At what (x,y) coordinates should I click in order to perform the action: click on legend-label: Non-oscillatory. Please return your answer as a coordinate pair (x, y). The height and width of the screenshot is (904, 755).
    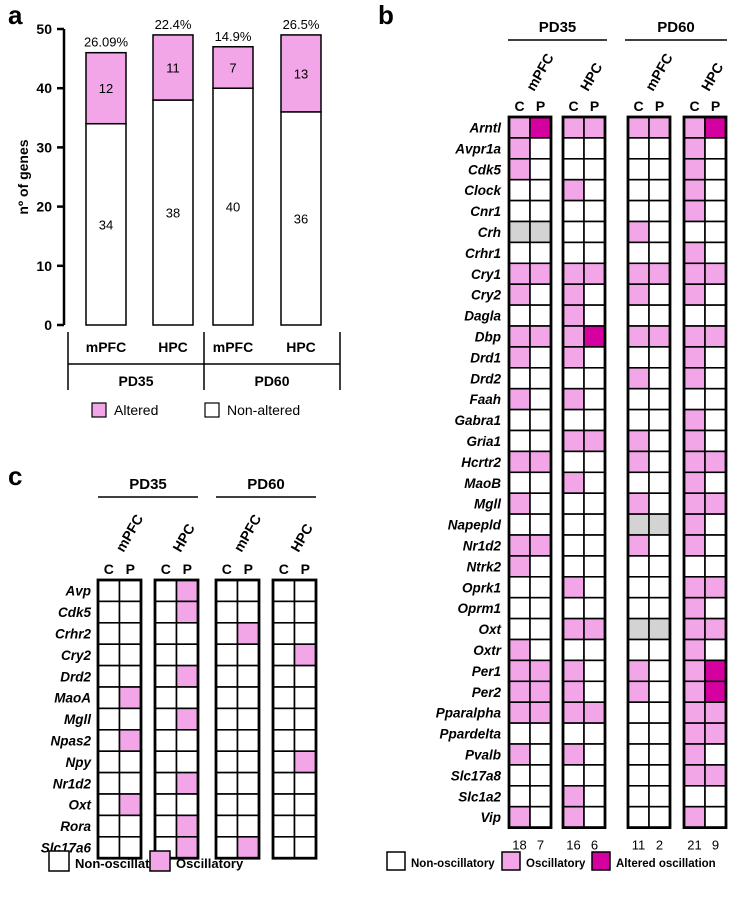
    Looking at the image, I should click on (122, 863).